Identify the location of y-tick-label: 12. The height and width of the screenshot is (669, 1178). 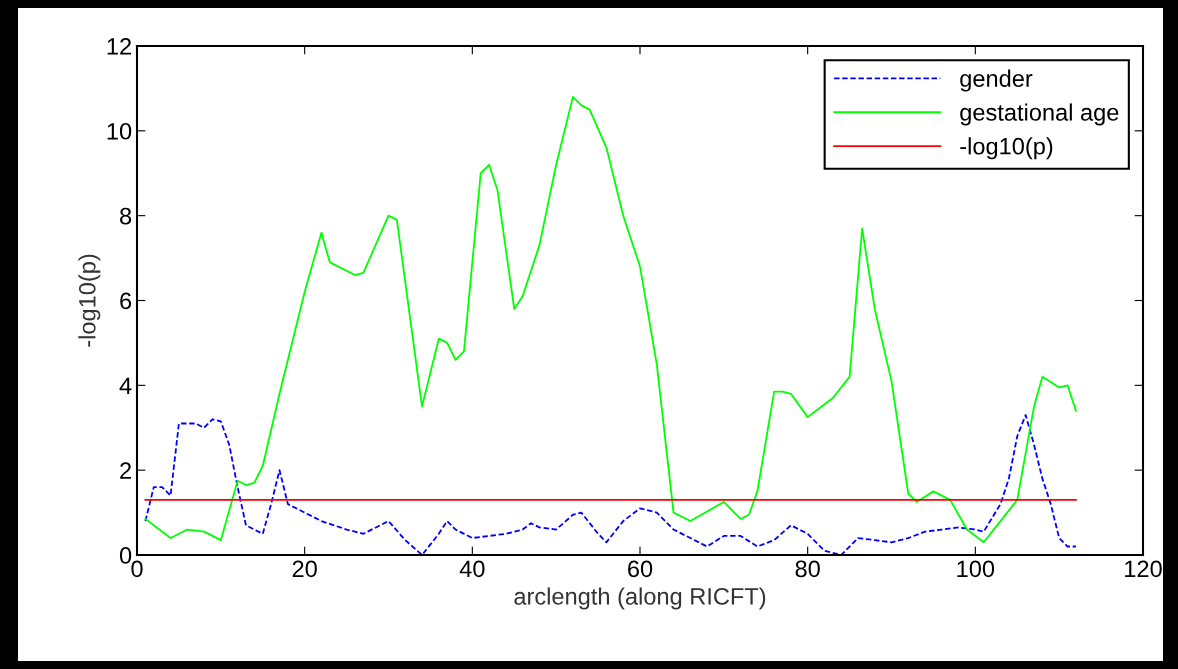
(119, 46).